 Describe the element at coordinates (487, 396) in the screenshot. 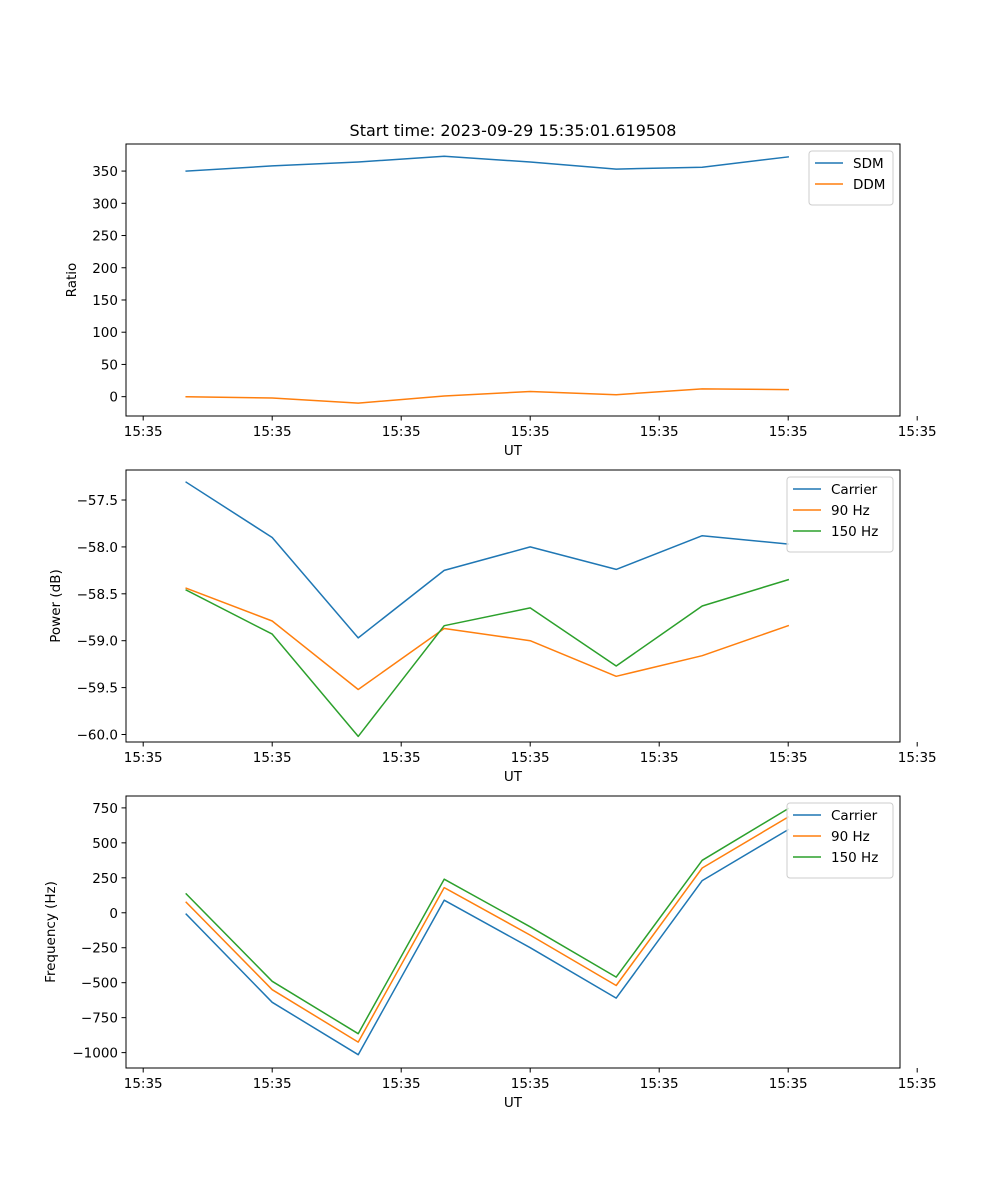

I see `chart-1-series-ddm-line` at that location.